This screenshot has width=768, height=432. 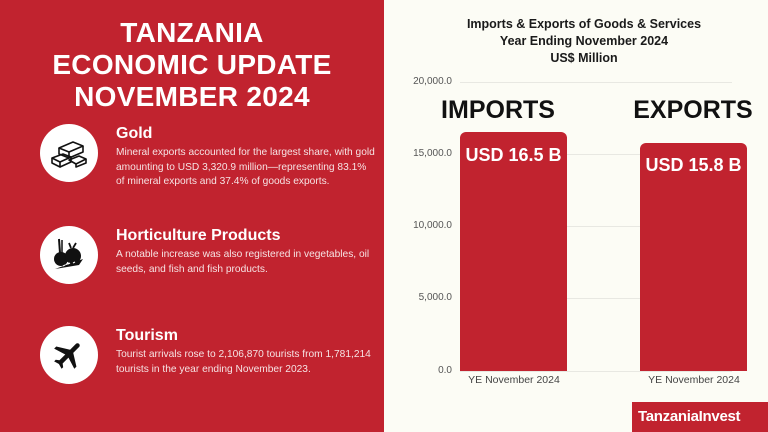 What do you see at coordinates (69, 355) in the screenshot?
I see `airplane-icon` at bounding box center [69, 355].